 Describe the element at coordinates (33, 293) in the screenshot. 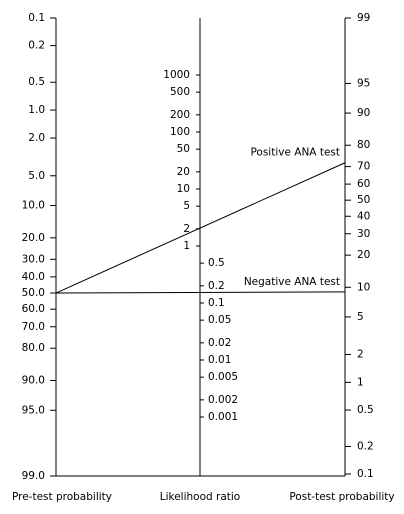

I see `tick-label: 50.0` at that location.